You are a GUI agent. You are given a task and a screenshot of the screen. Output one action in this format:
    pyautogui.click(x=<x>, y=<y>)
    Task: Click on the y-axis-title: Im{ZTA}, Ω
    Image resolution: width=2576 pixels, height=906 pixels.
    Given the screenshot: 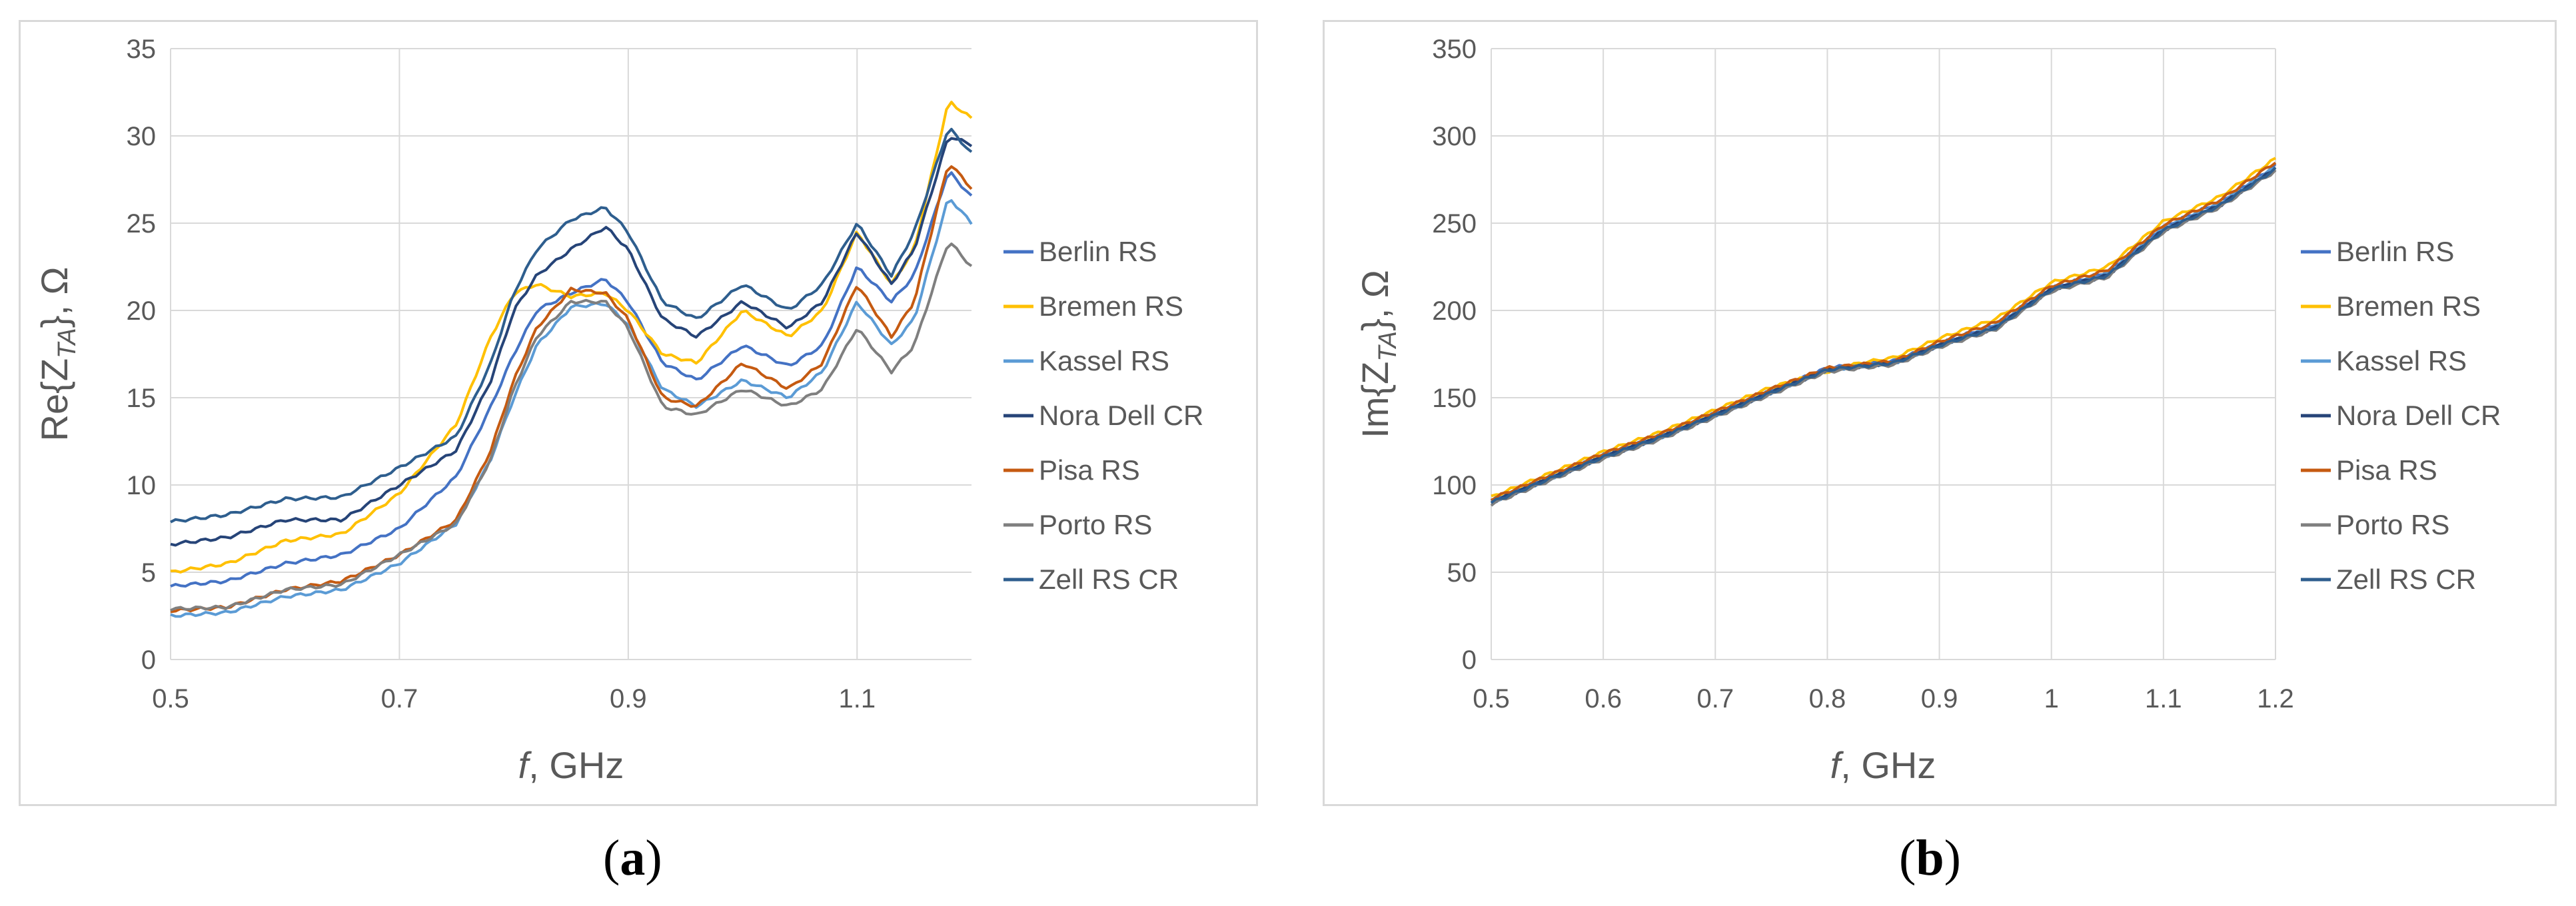 What is the action you would take?
    pyautogui.click(x=1378, y=354)
    